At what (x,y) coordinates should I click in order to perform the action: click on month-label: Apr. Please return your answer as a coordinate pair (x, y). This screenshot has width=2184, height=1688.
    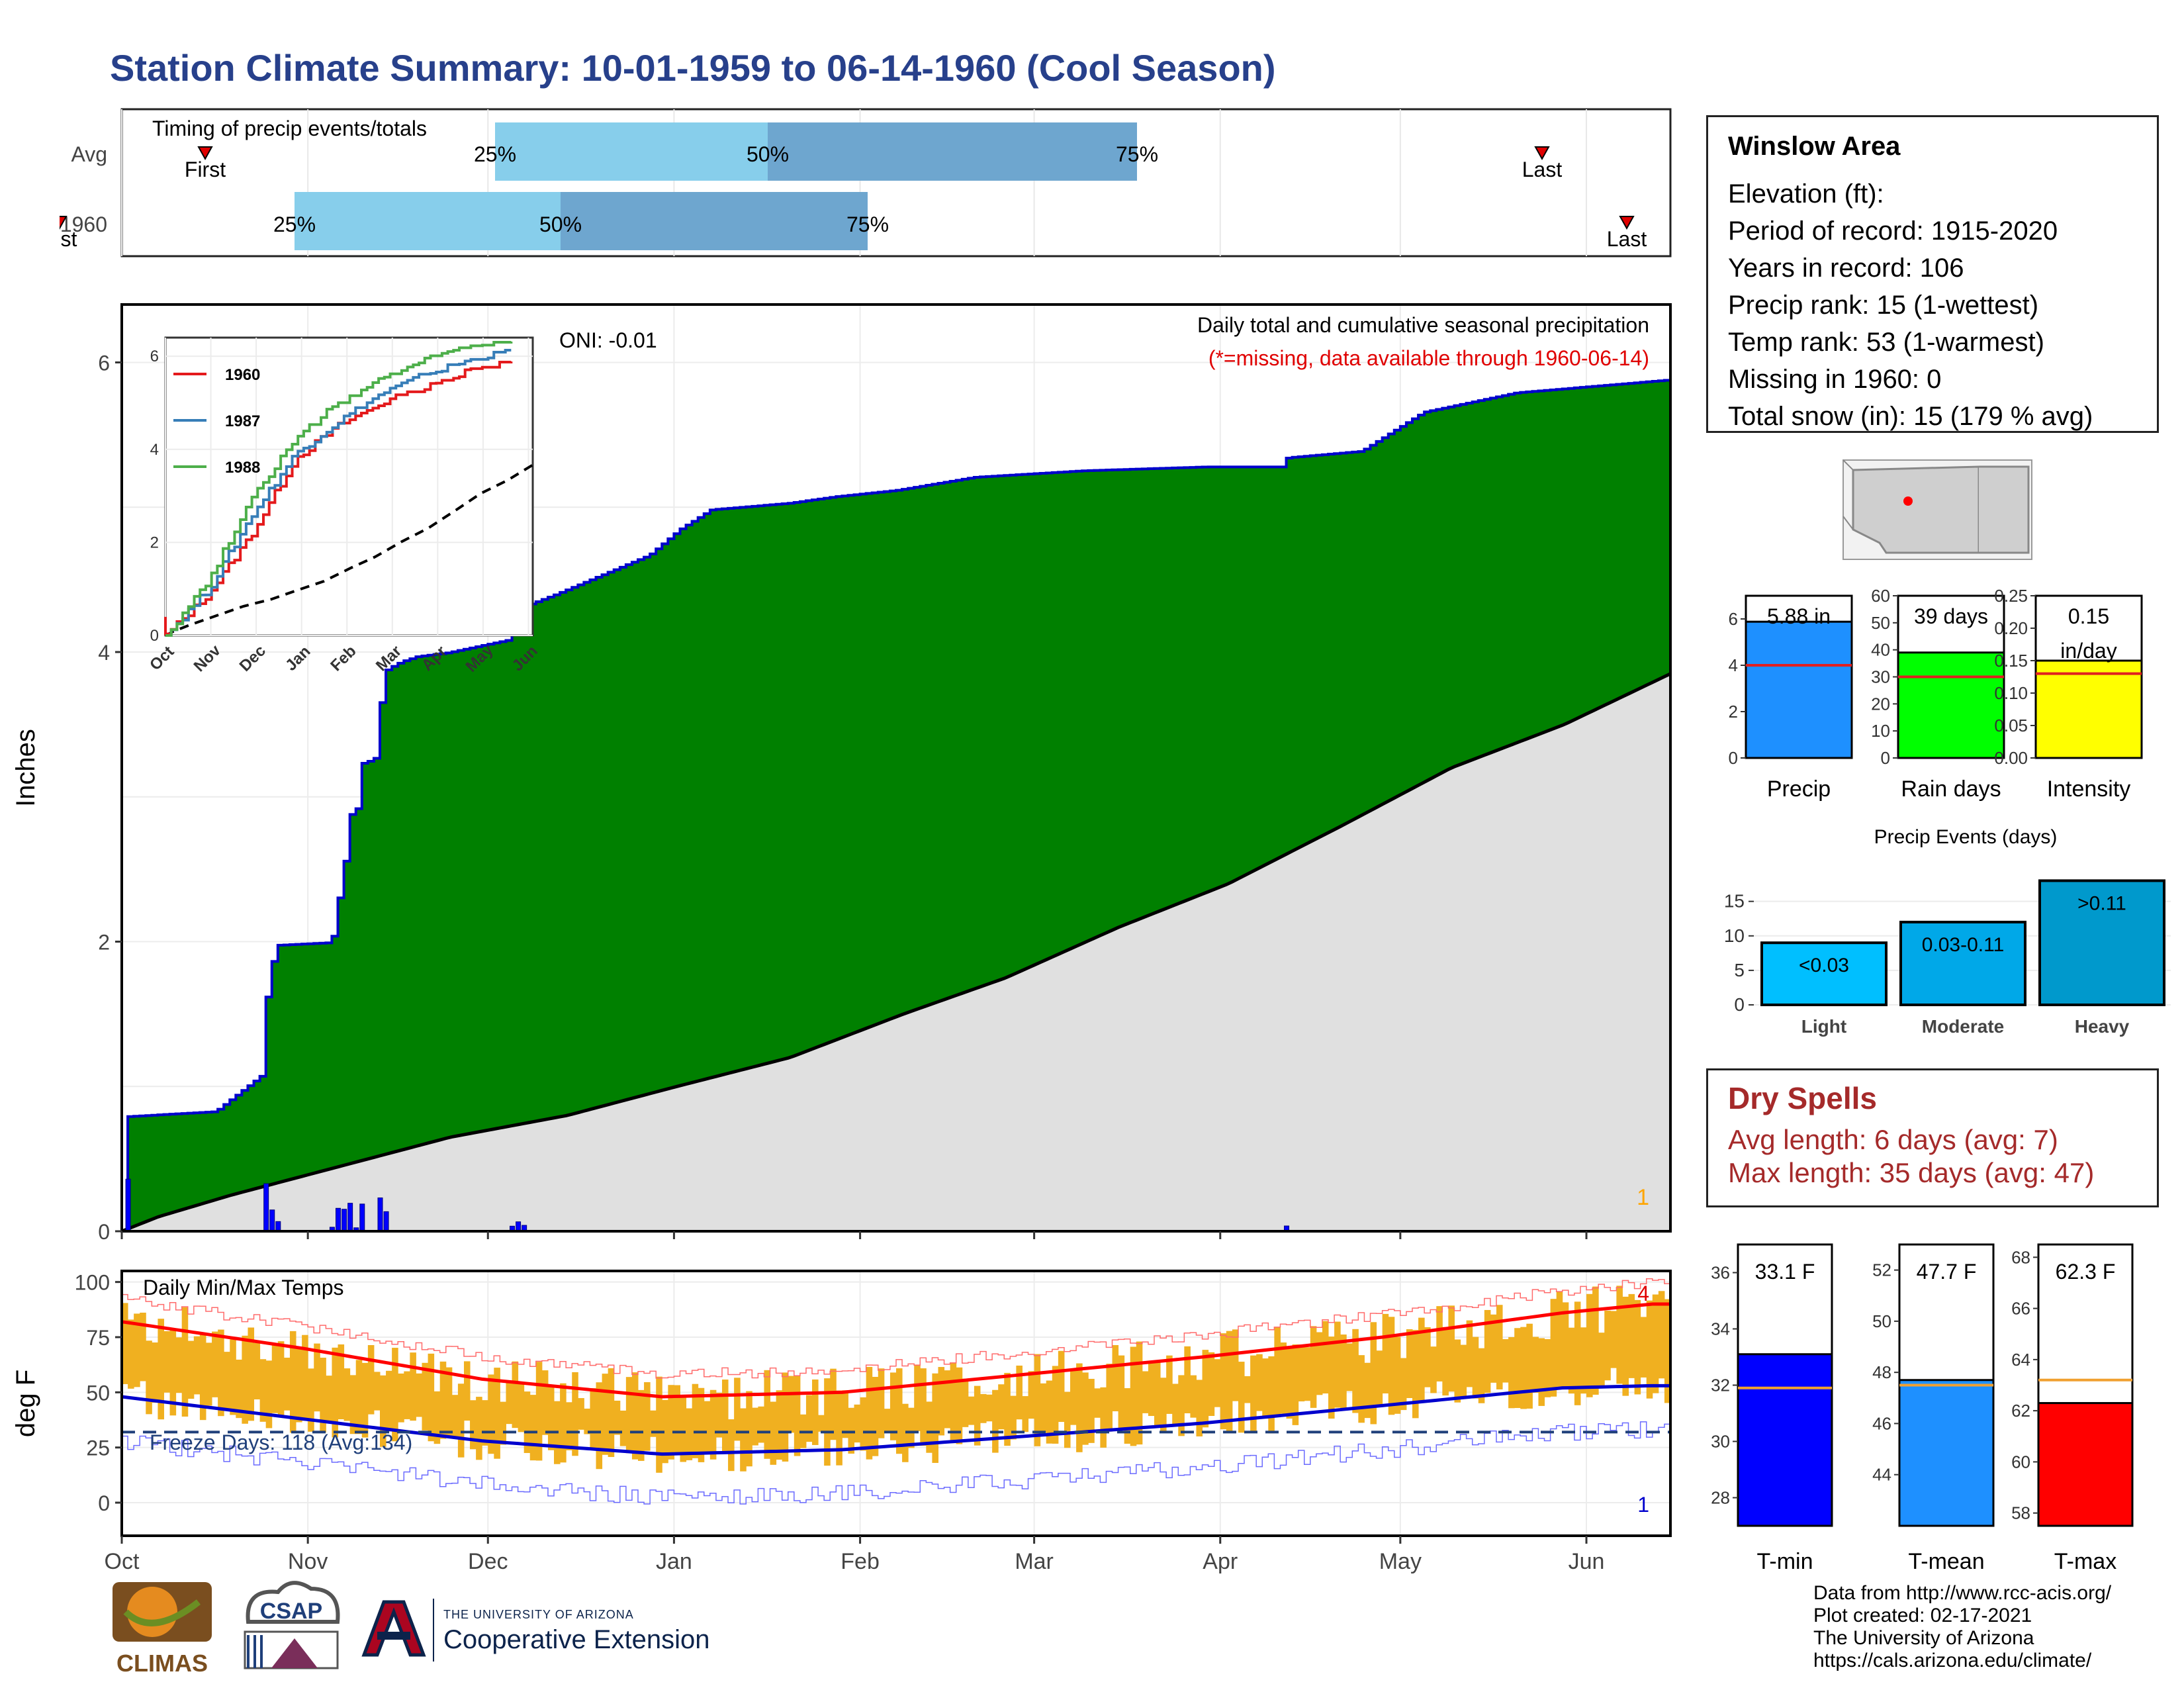
    Looking at the image, I should click on (1220, 1561).